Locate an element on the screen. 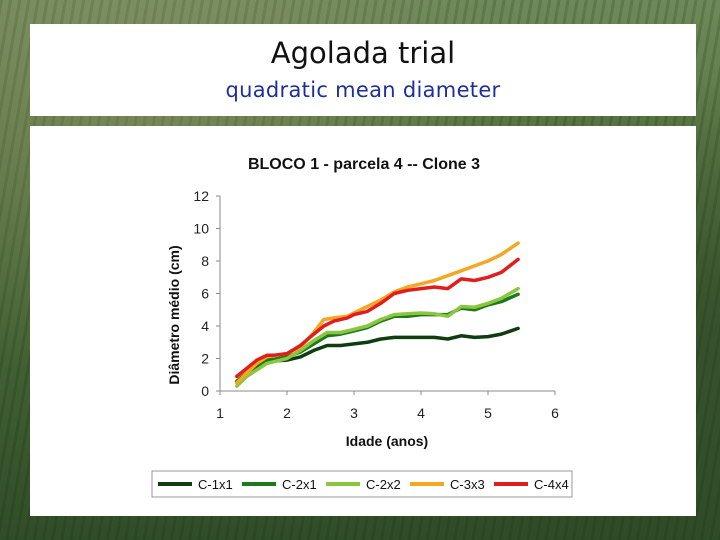 Image resolution: width=720 pixels, height=540 pixels. legend-label: C-4x4 is located at coordinates (551, 484).